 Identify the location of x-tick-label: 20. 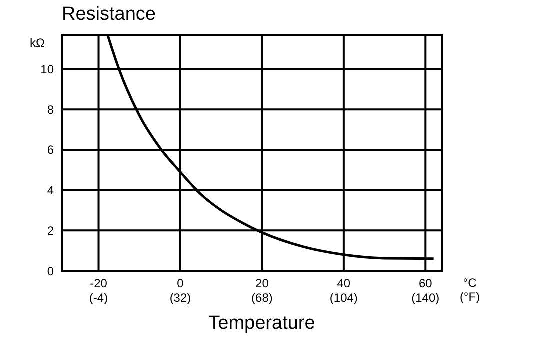
(263, 283).